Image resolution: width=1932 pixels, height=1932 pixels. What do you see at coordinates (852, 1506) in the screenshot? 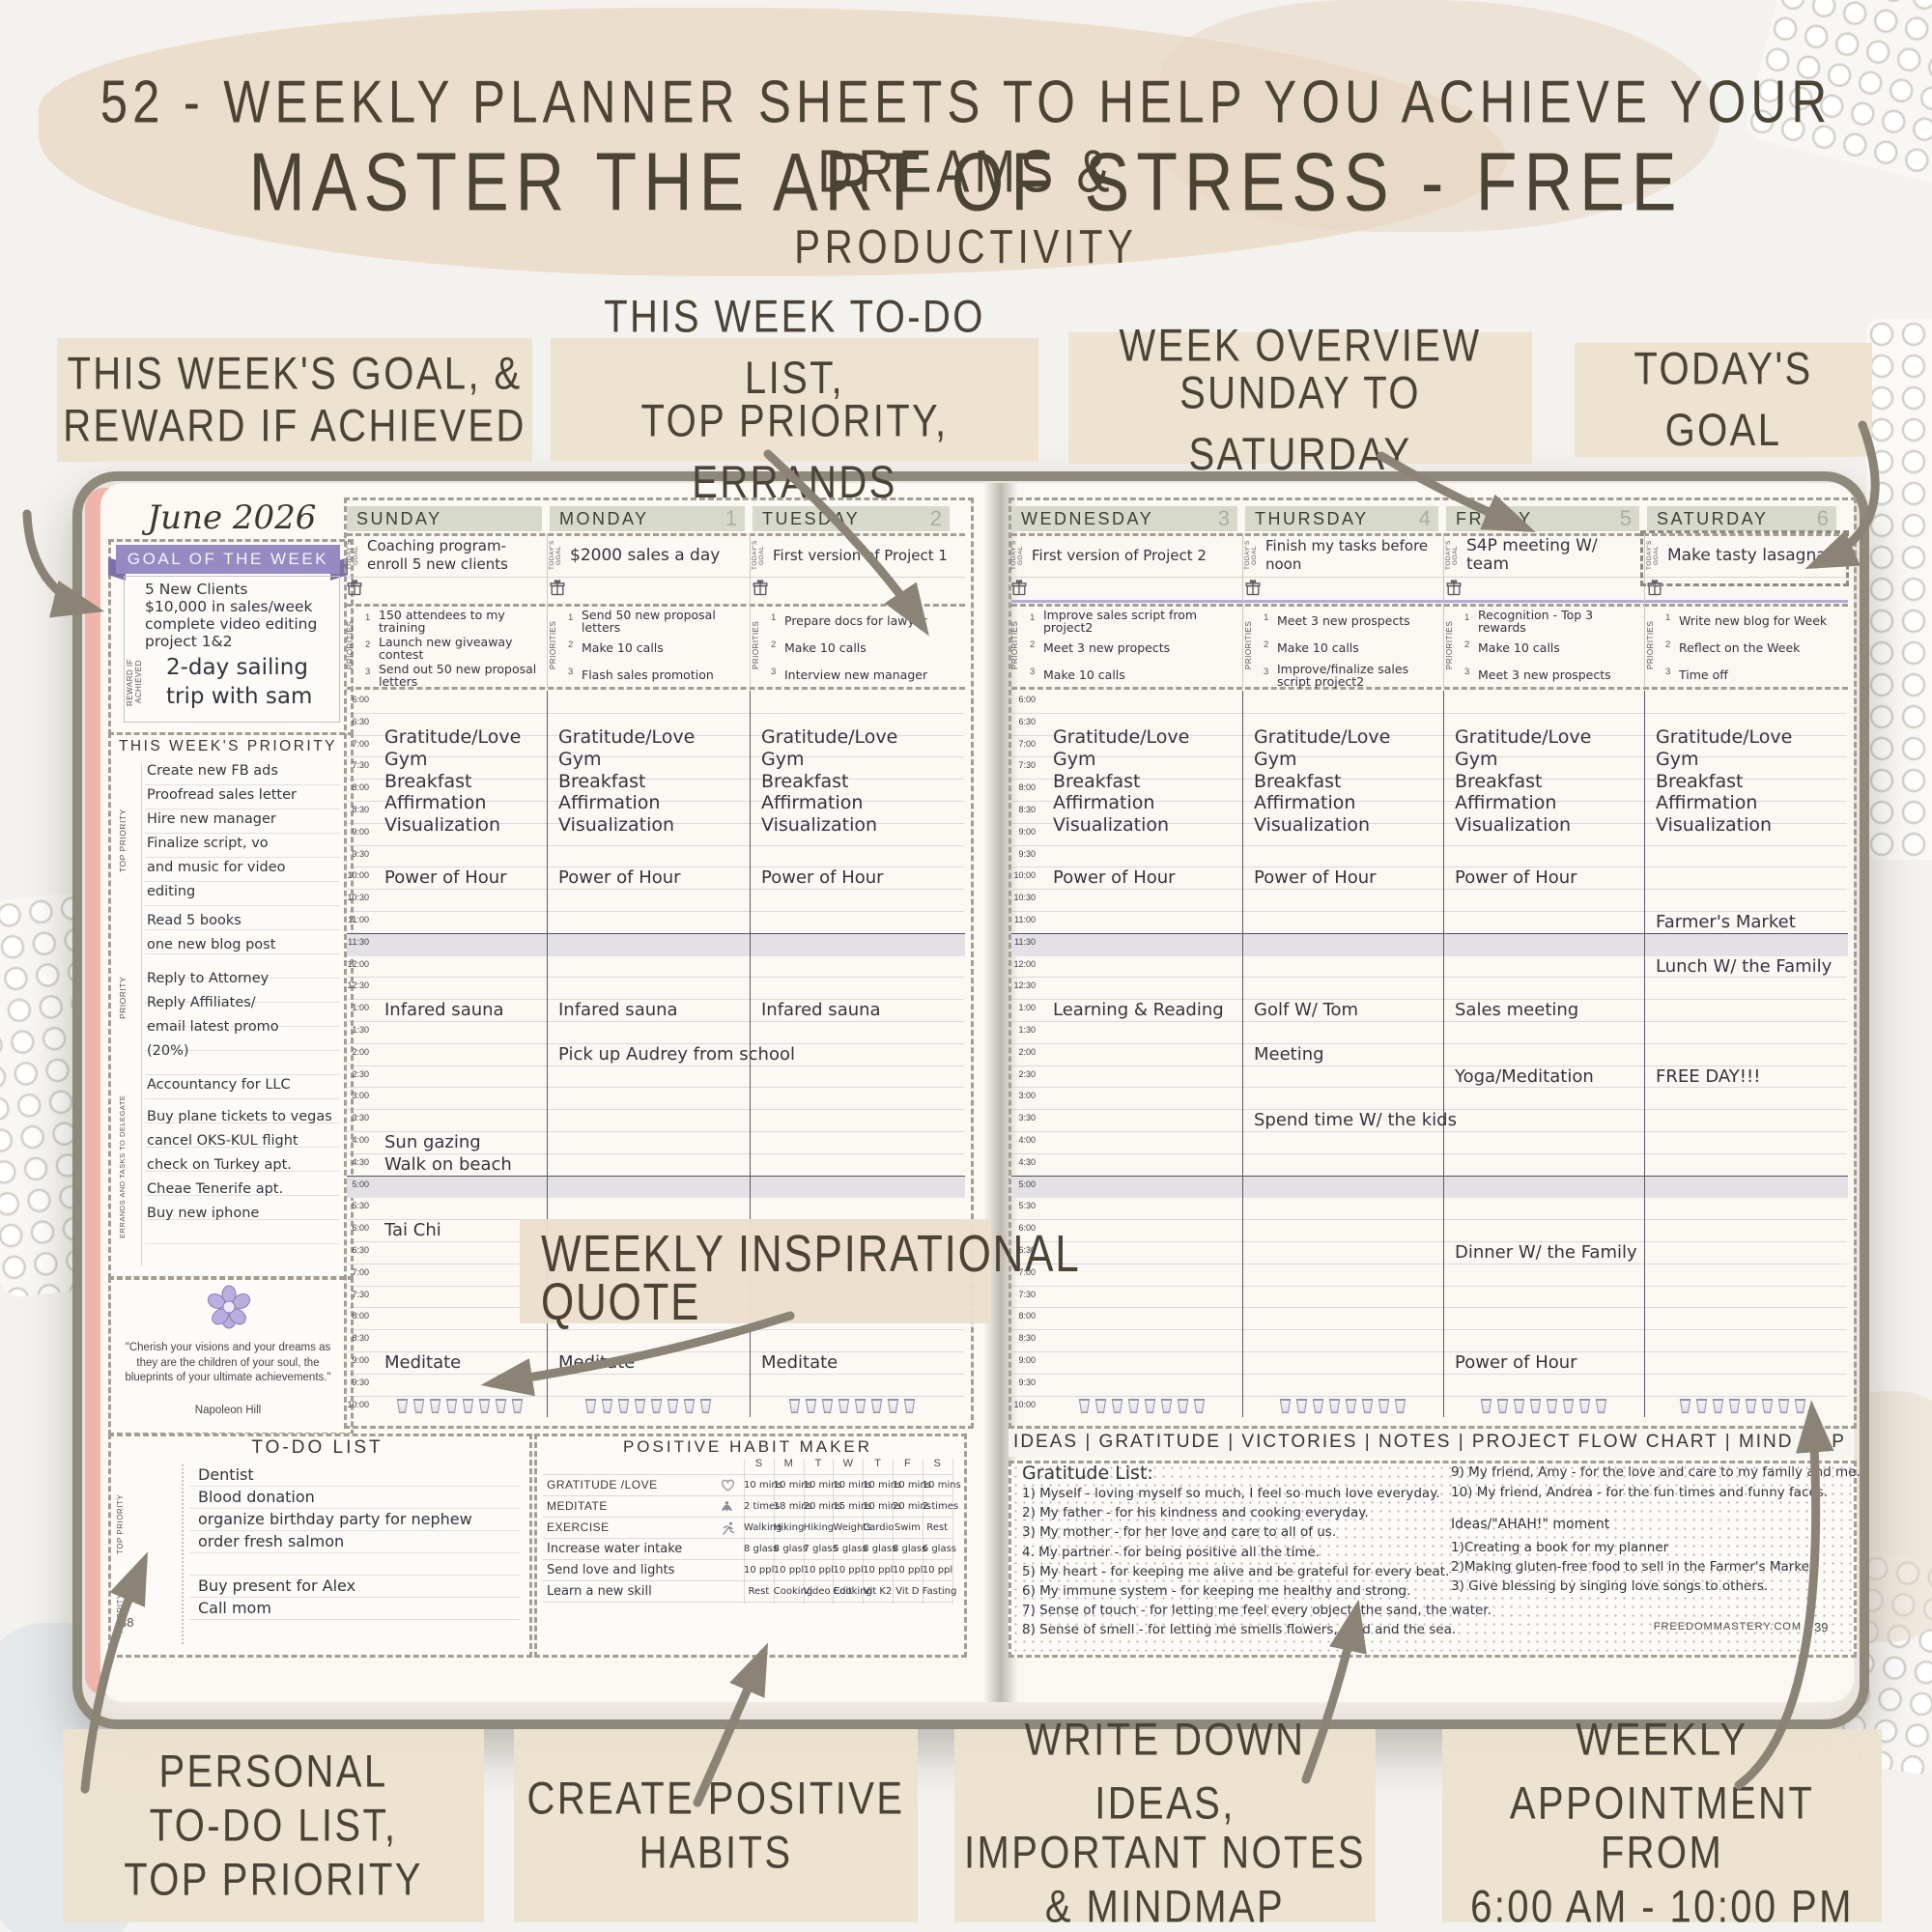
I see `habit-value: 15 mins` at bounding box center [852, 1506].